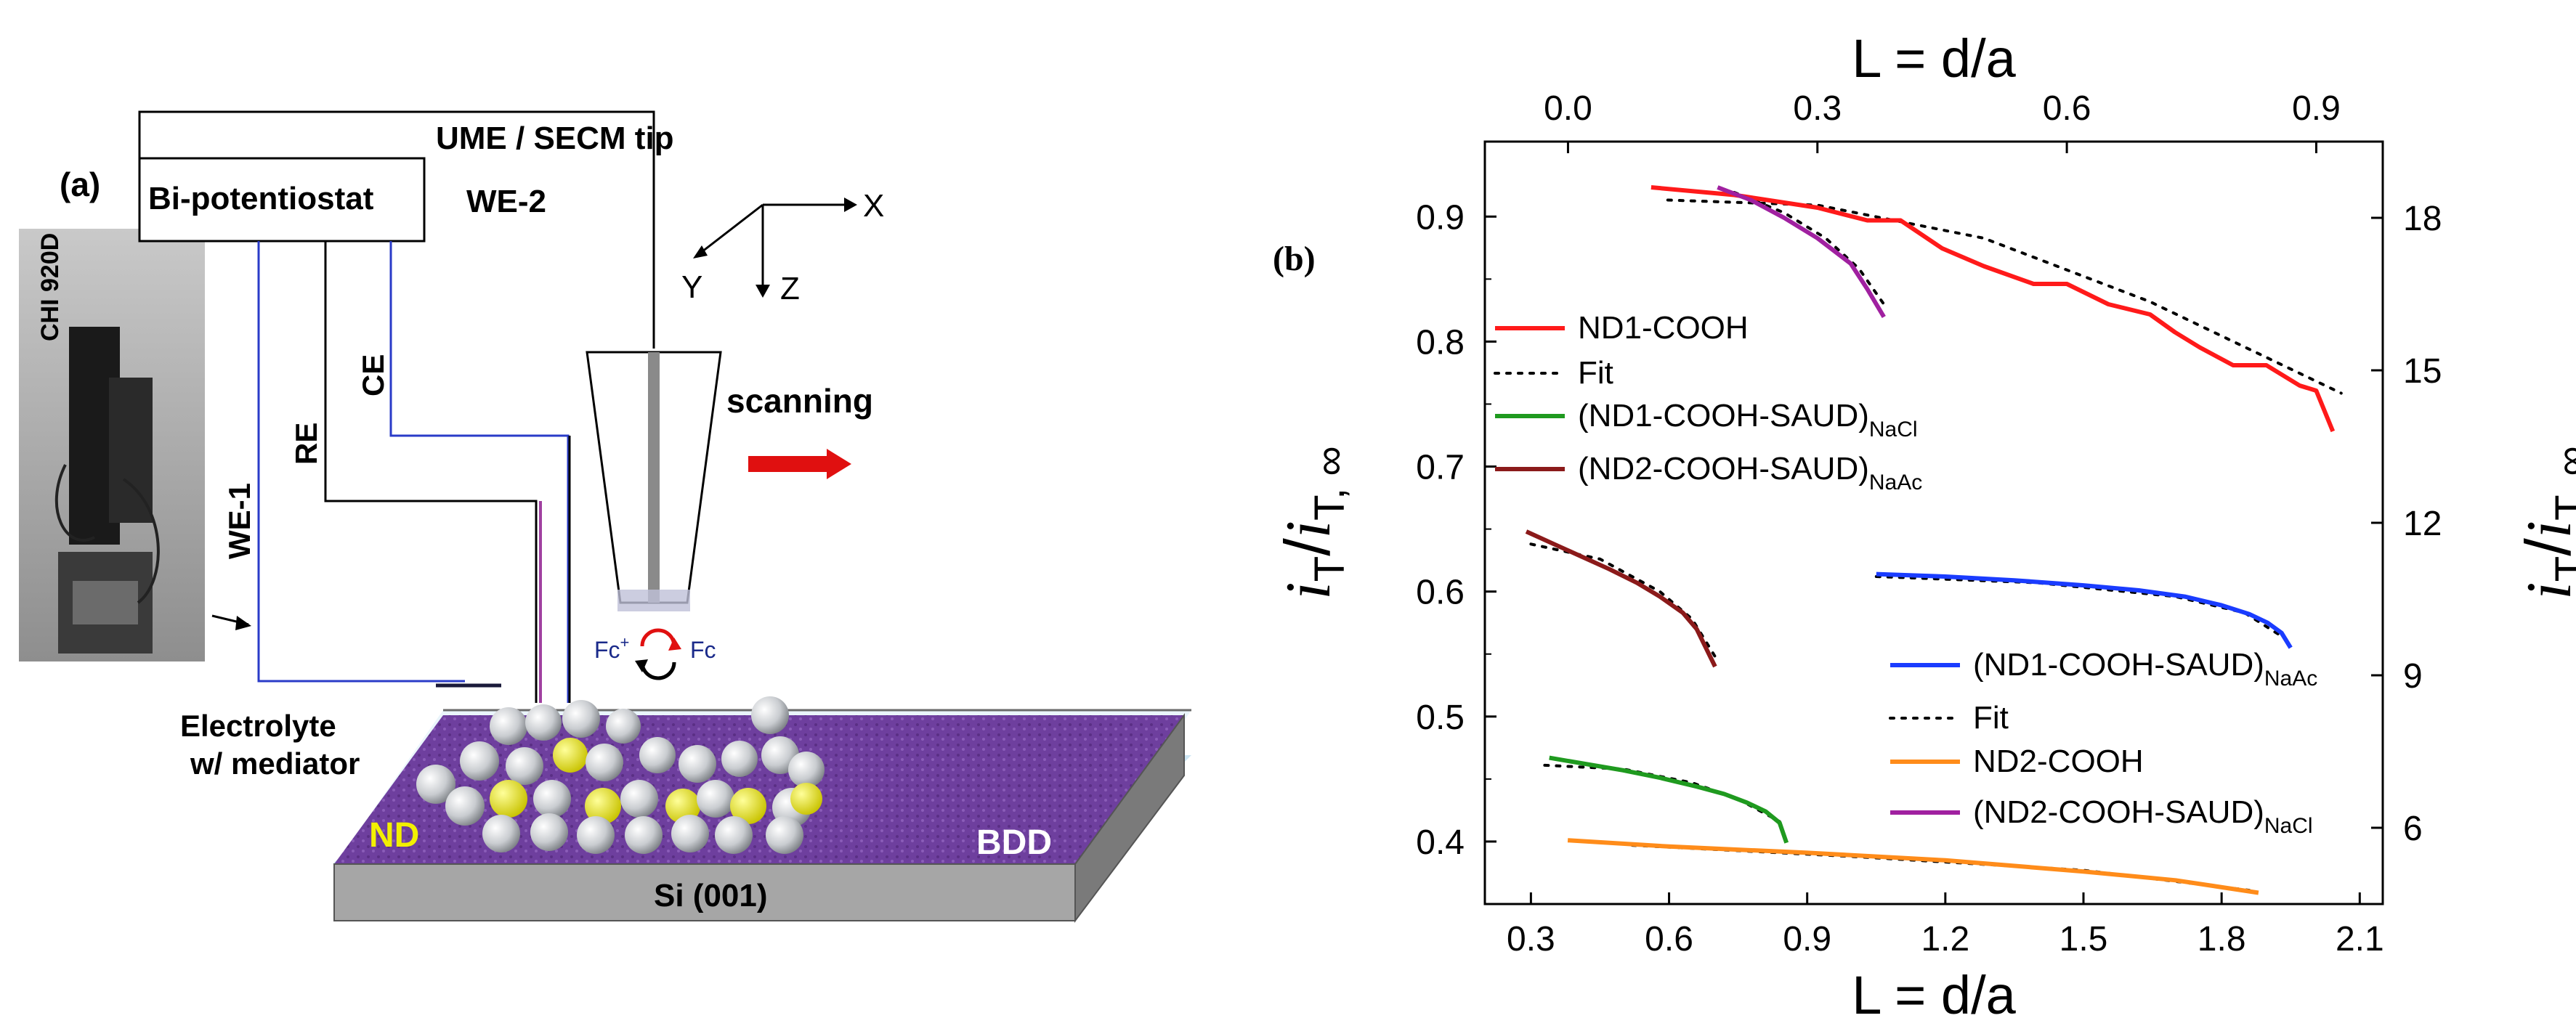 Image resolution: width=2576 pixels, height=1034 pixels. What do you see at coordinates (506, 202) in the screenshot?
I see `we2-label: WE-2` at bounding box center [506, 202].